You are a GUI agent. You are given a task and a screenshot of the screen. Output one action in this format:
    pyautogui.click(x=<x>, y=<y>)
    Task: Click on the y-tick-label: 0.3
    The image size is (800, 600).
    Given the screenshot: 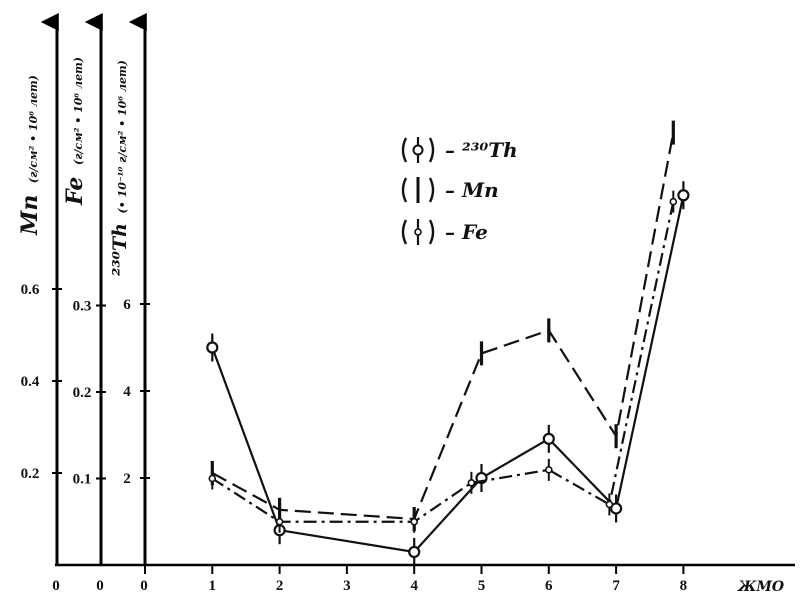 What is the action you would take?
    pyautogui.click(x=82, y=307)
    